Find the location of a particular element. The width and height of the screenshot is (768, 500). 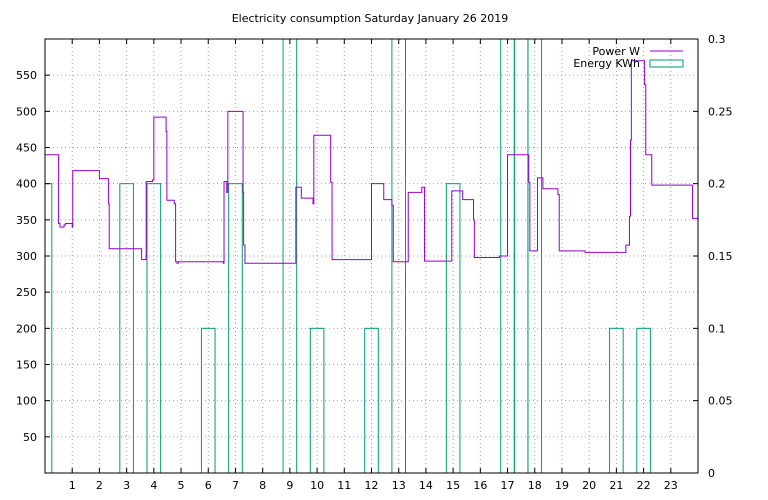

y2-tick-label: 0.1 is located at coordinates (717, 328).